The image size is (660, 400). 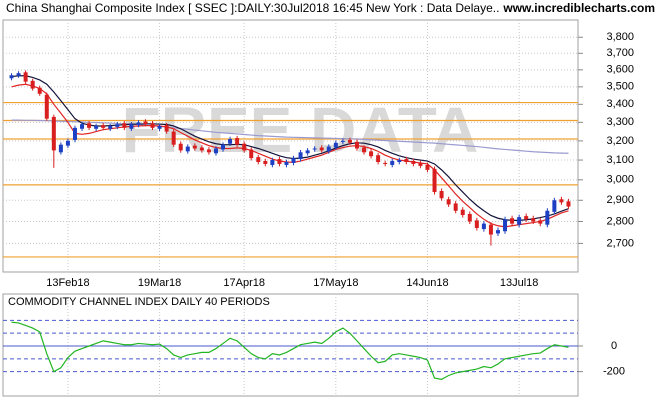 I want to click on y-tick-label: 3,100, so click(x=620, y=160).